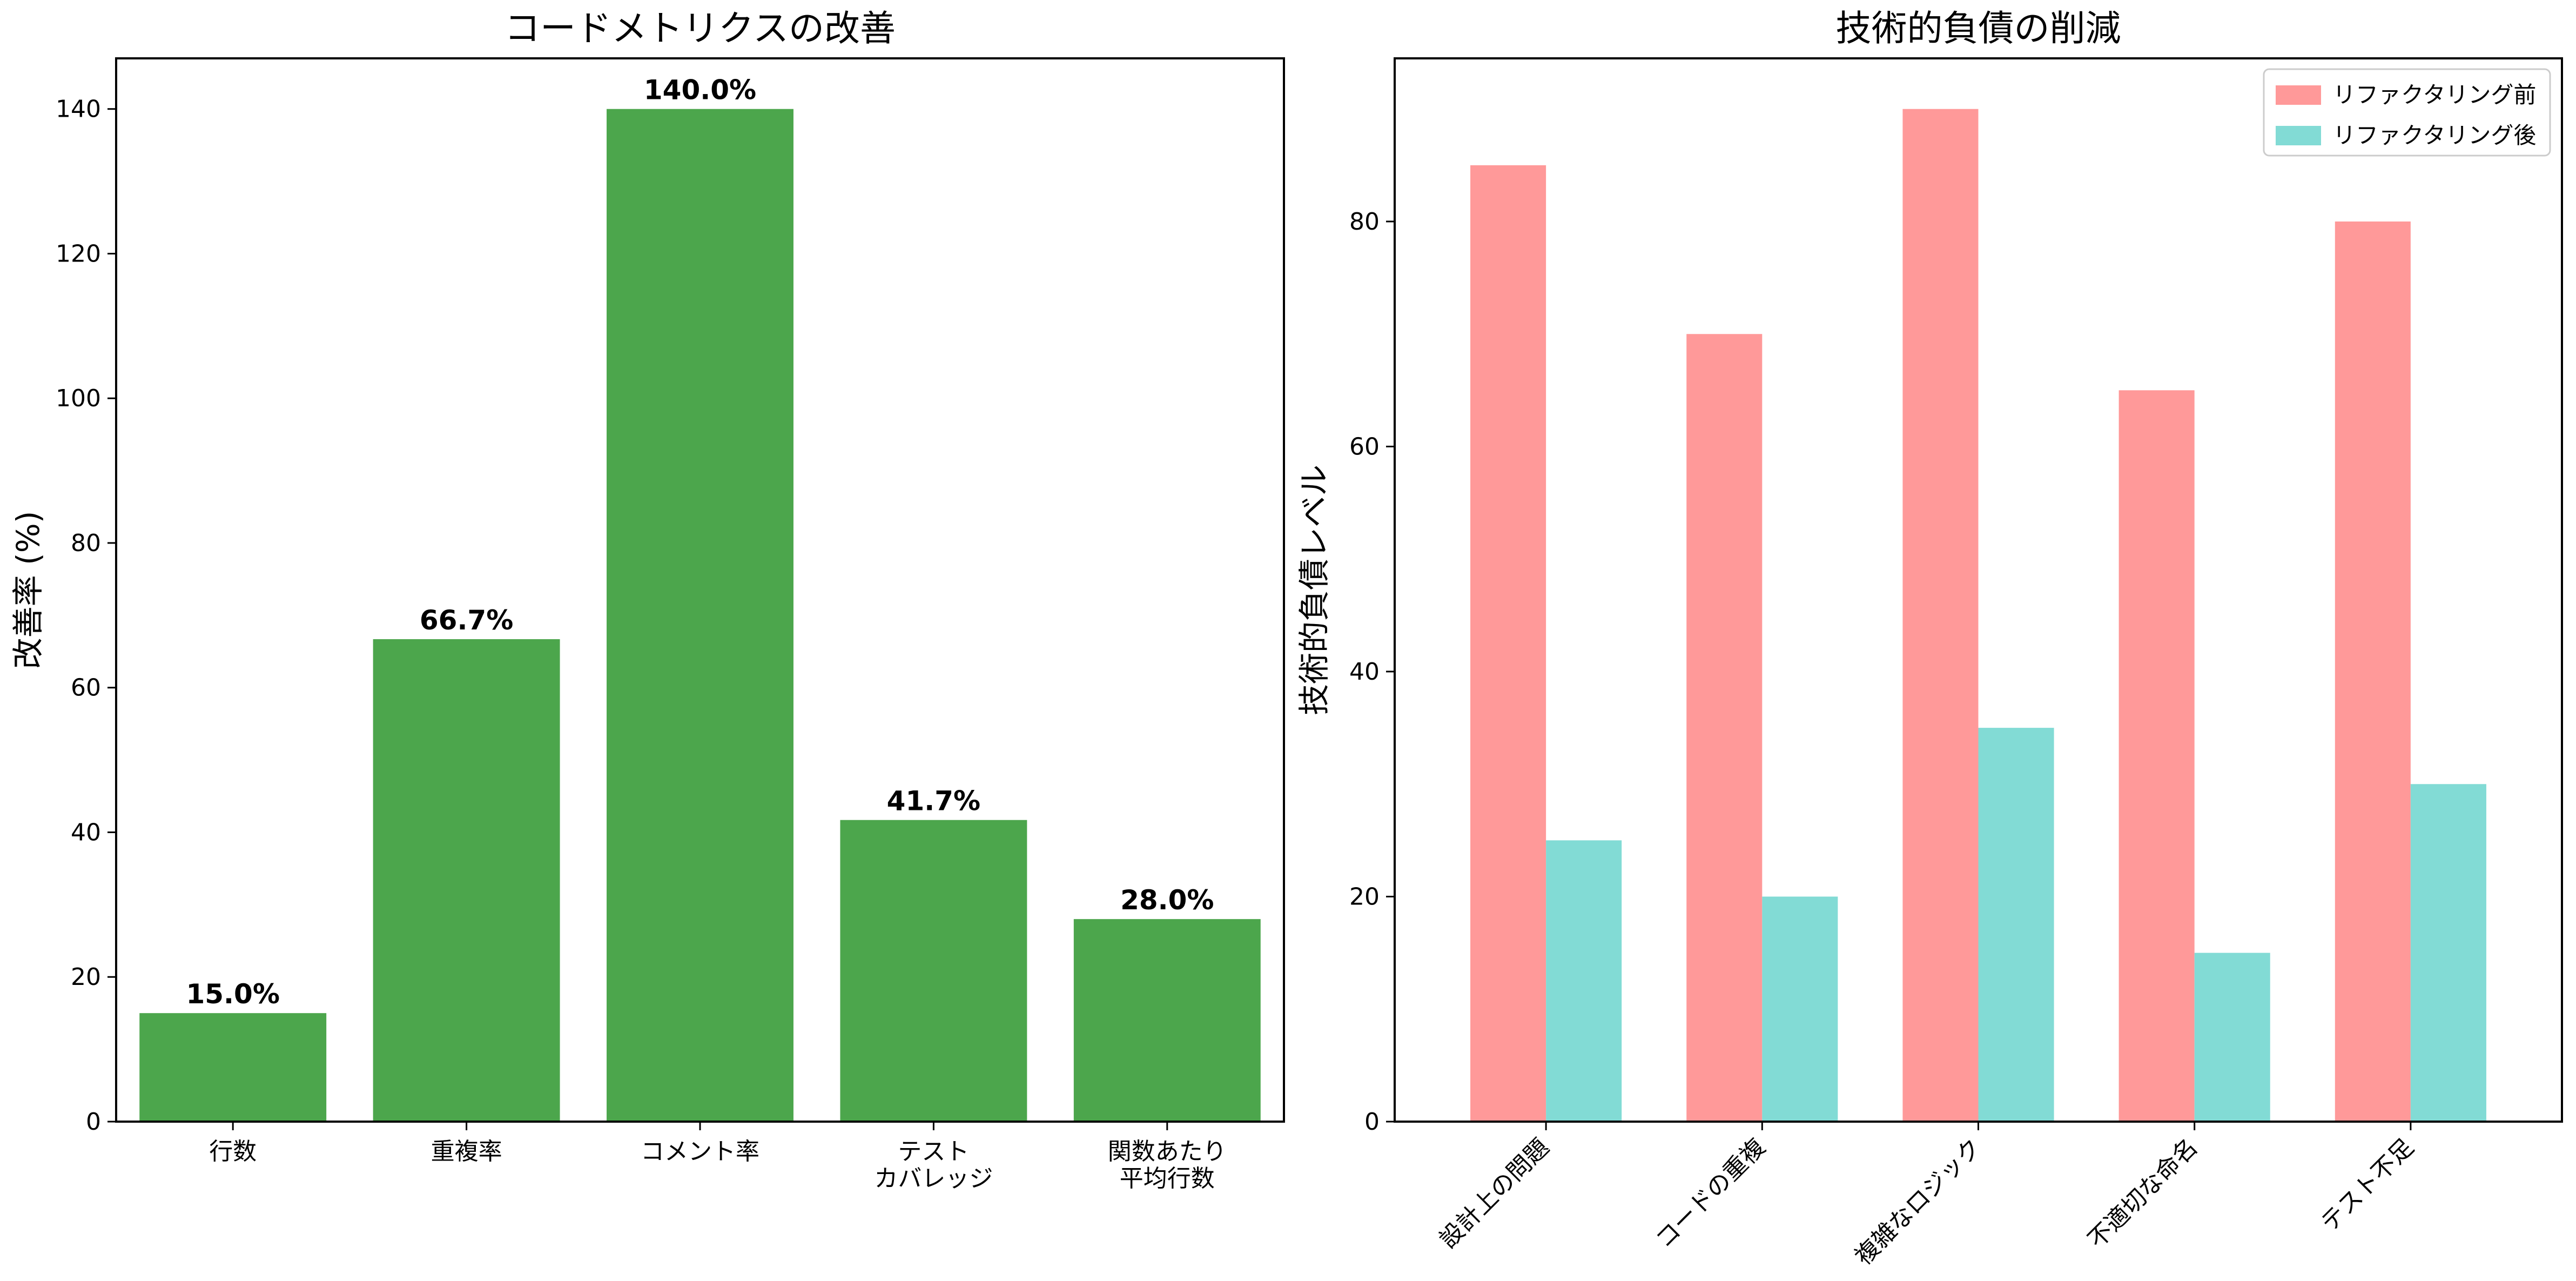 The image size is (2576, 1281). I want to click on x-tick-label: 不適切な命名, so click(2143, 1194).